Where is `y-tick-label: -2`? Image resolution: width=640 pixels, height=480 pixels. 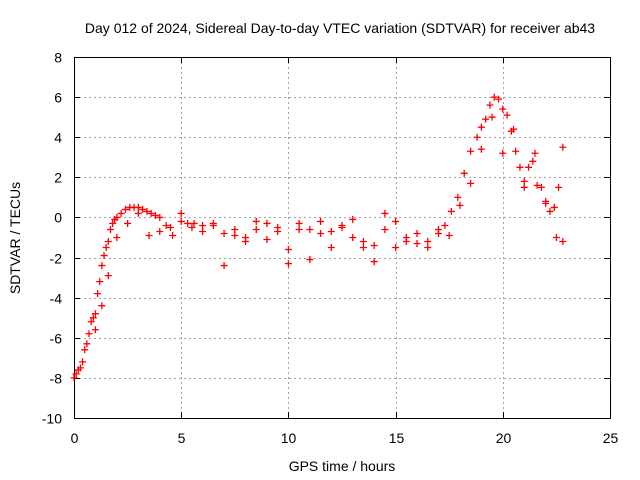 y-tick-label: -2 is located at coordinates (56, 259).